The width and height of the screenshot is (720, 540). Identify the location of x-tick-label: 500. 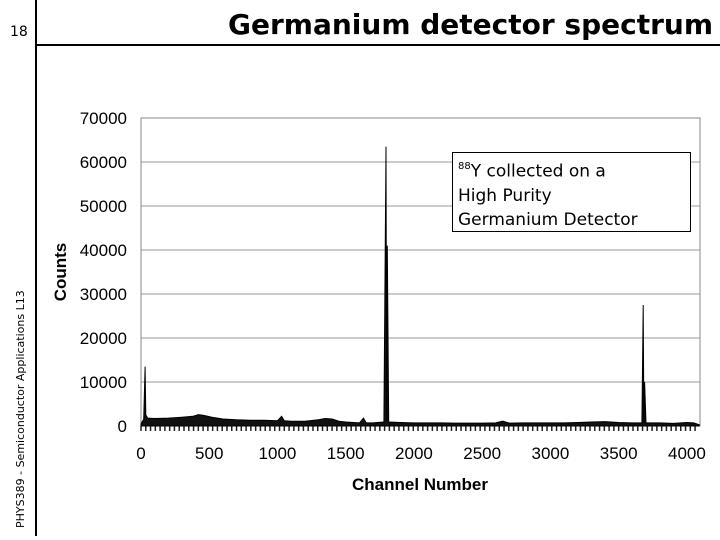
(209, 453).